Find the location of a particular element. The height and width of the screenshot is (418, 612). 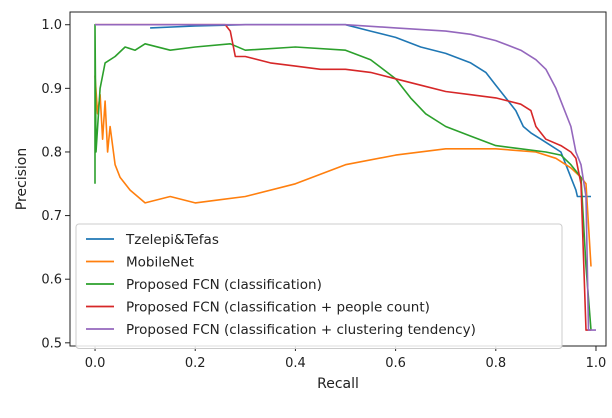

x-tick-label: 0.4 is located at coordinates (295, 363).